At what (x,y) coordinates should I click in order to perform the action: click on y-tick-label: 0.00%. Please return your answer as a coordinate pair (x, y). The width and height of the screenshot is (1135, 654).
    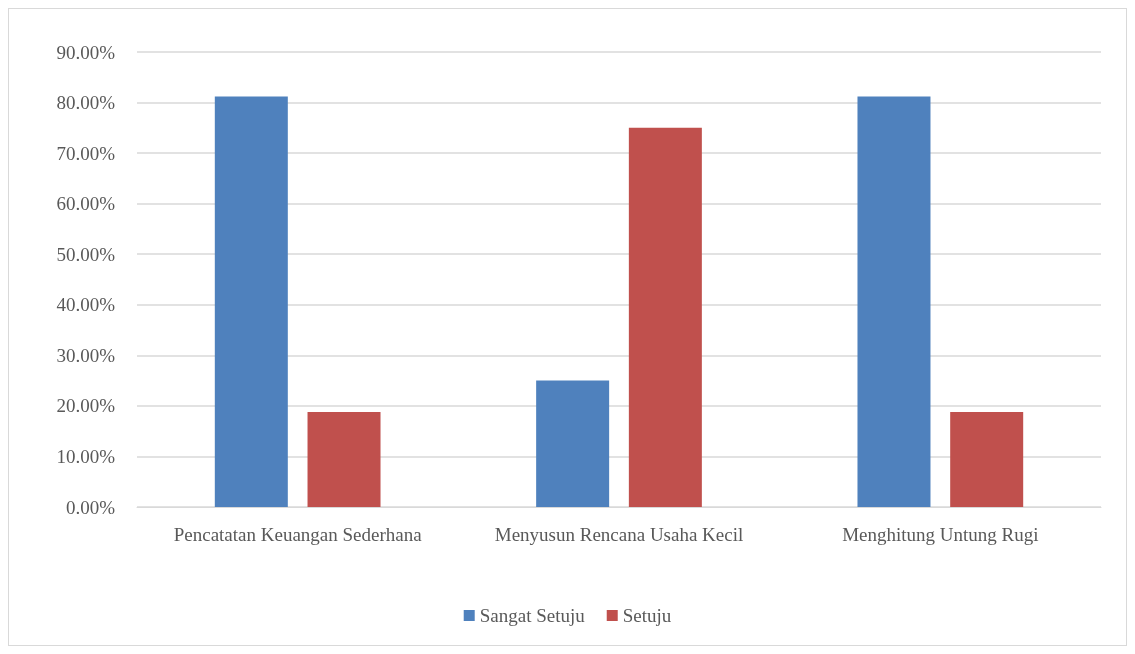
    Looking at the image, I should click on (90, 507).